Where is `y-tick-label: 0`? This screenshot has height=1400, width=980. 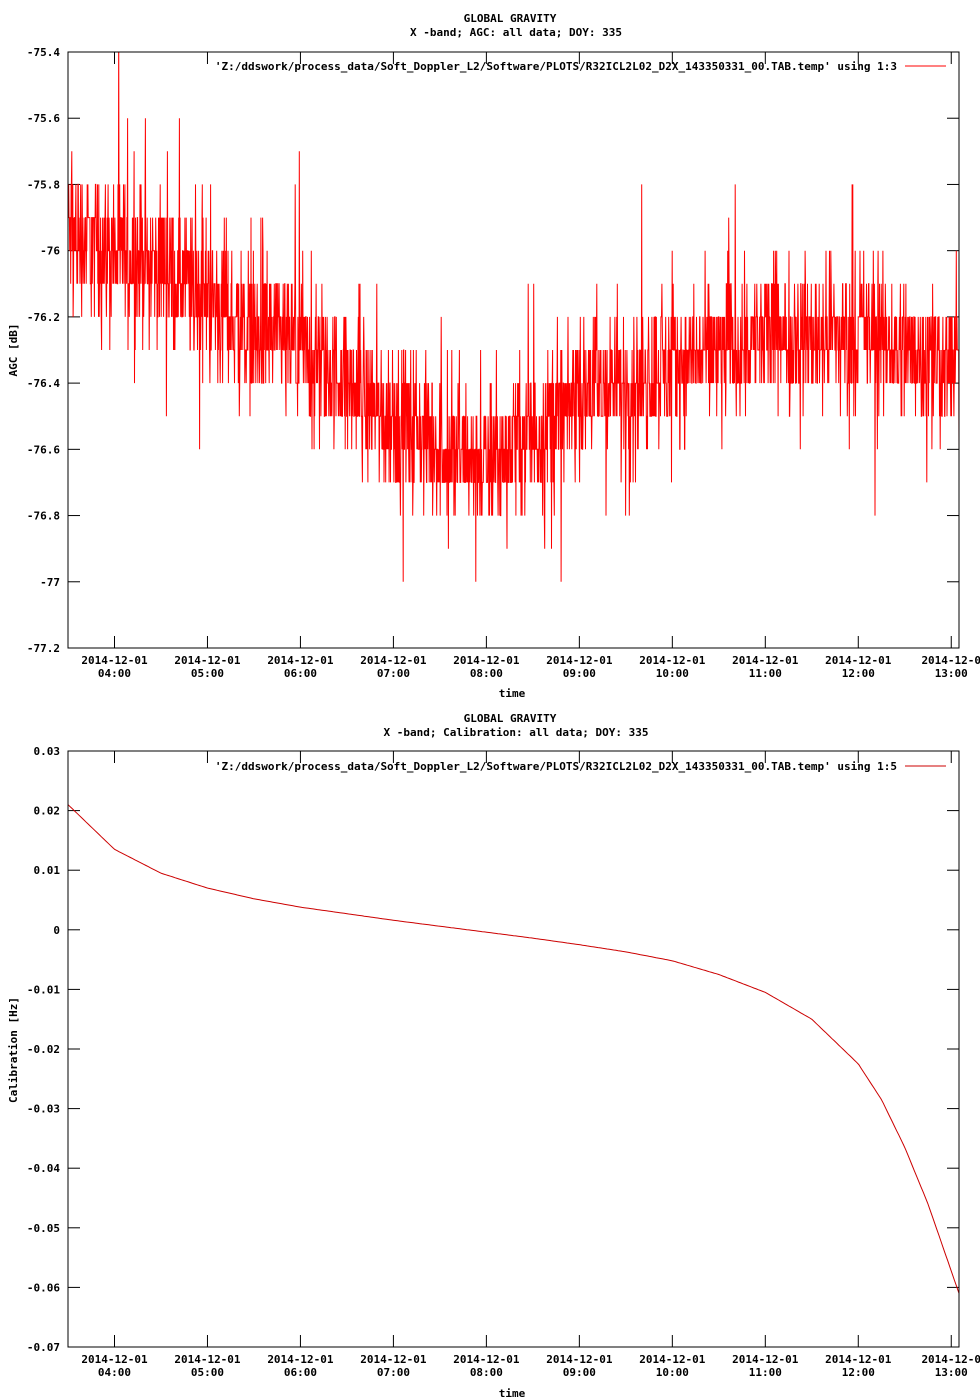 y-tick-label: 0 is located at coordinates (56, 930).